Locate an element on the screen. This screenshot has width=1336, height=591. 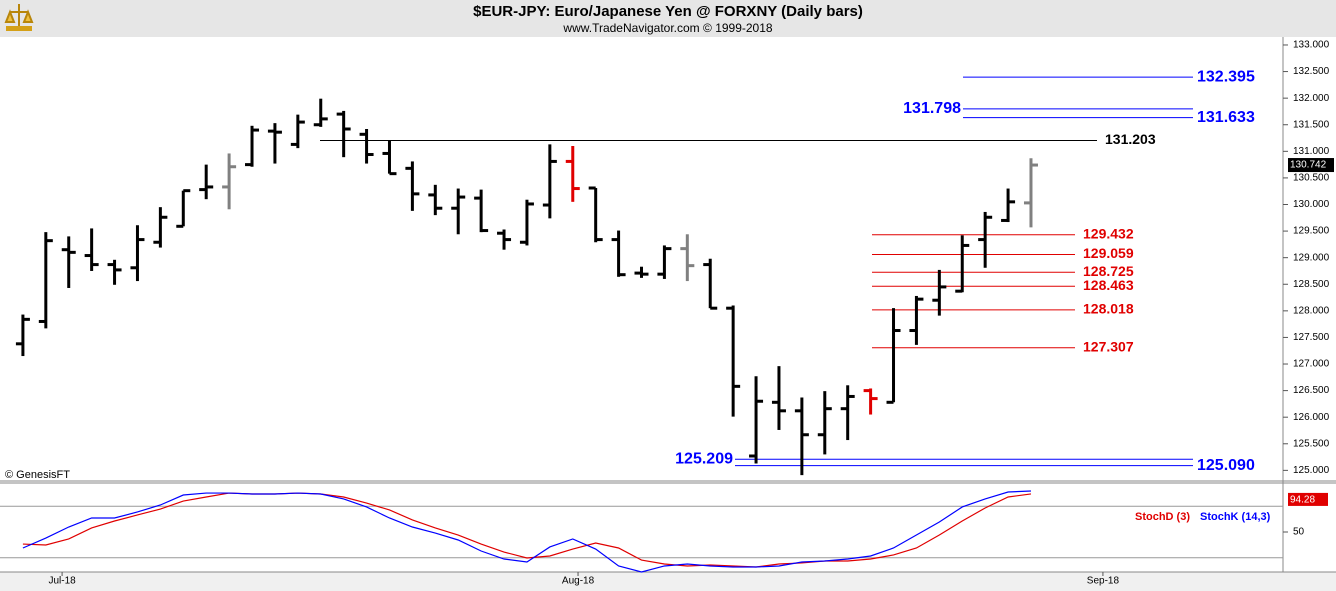
level-label: 129.059 is located at coordinates (1108, 253).